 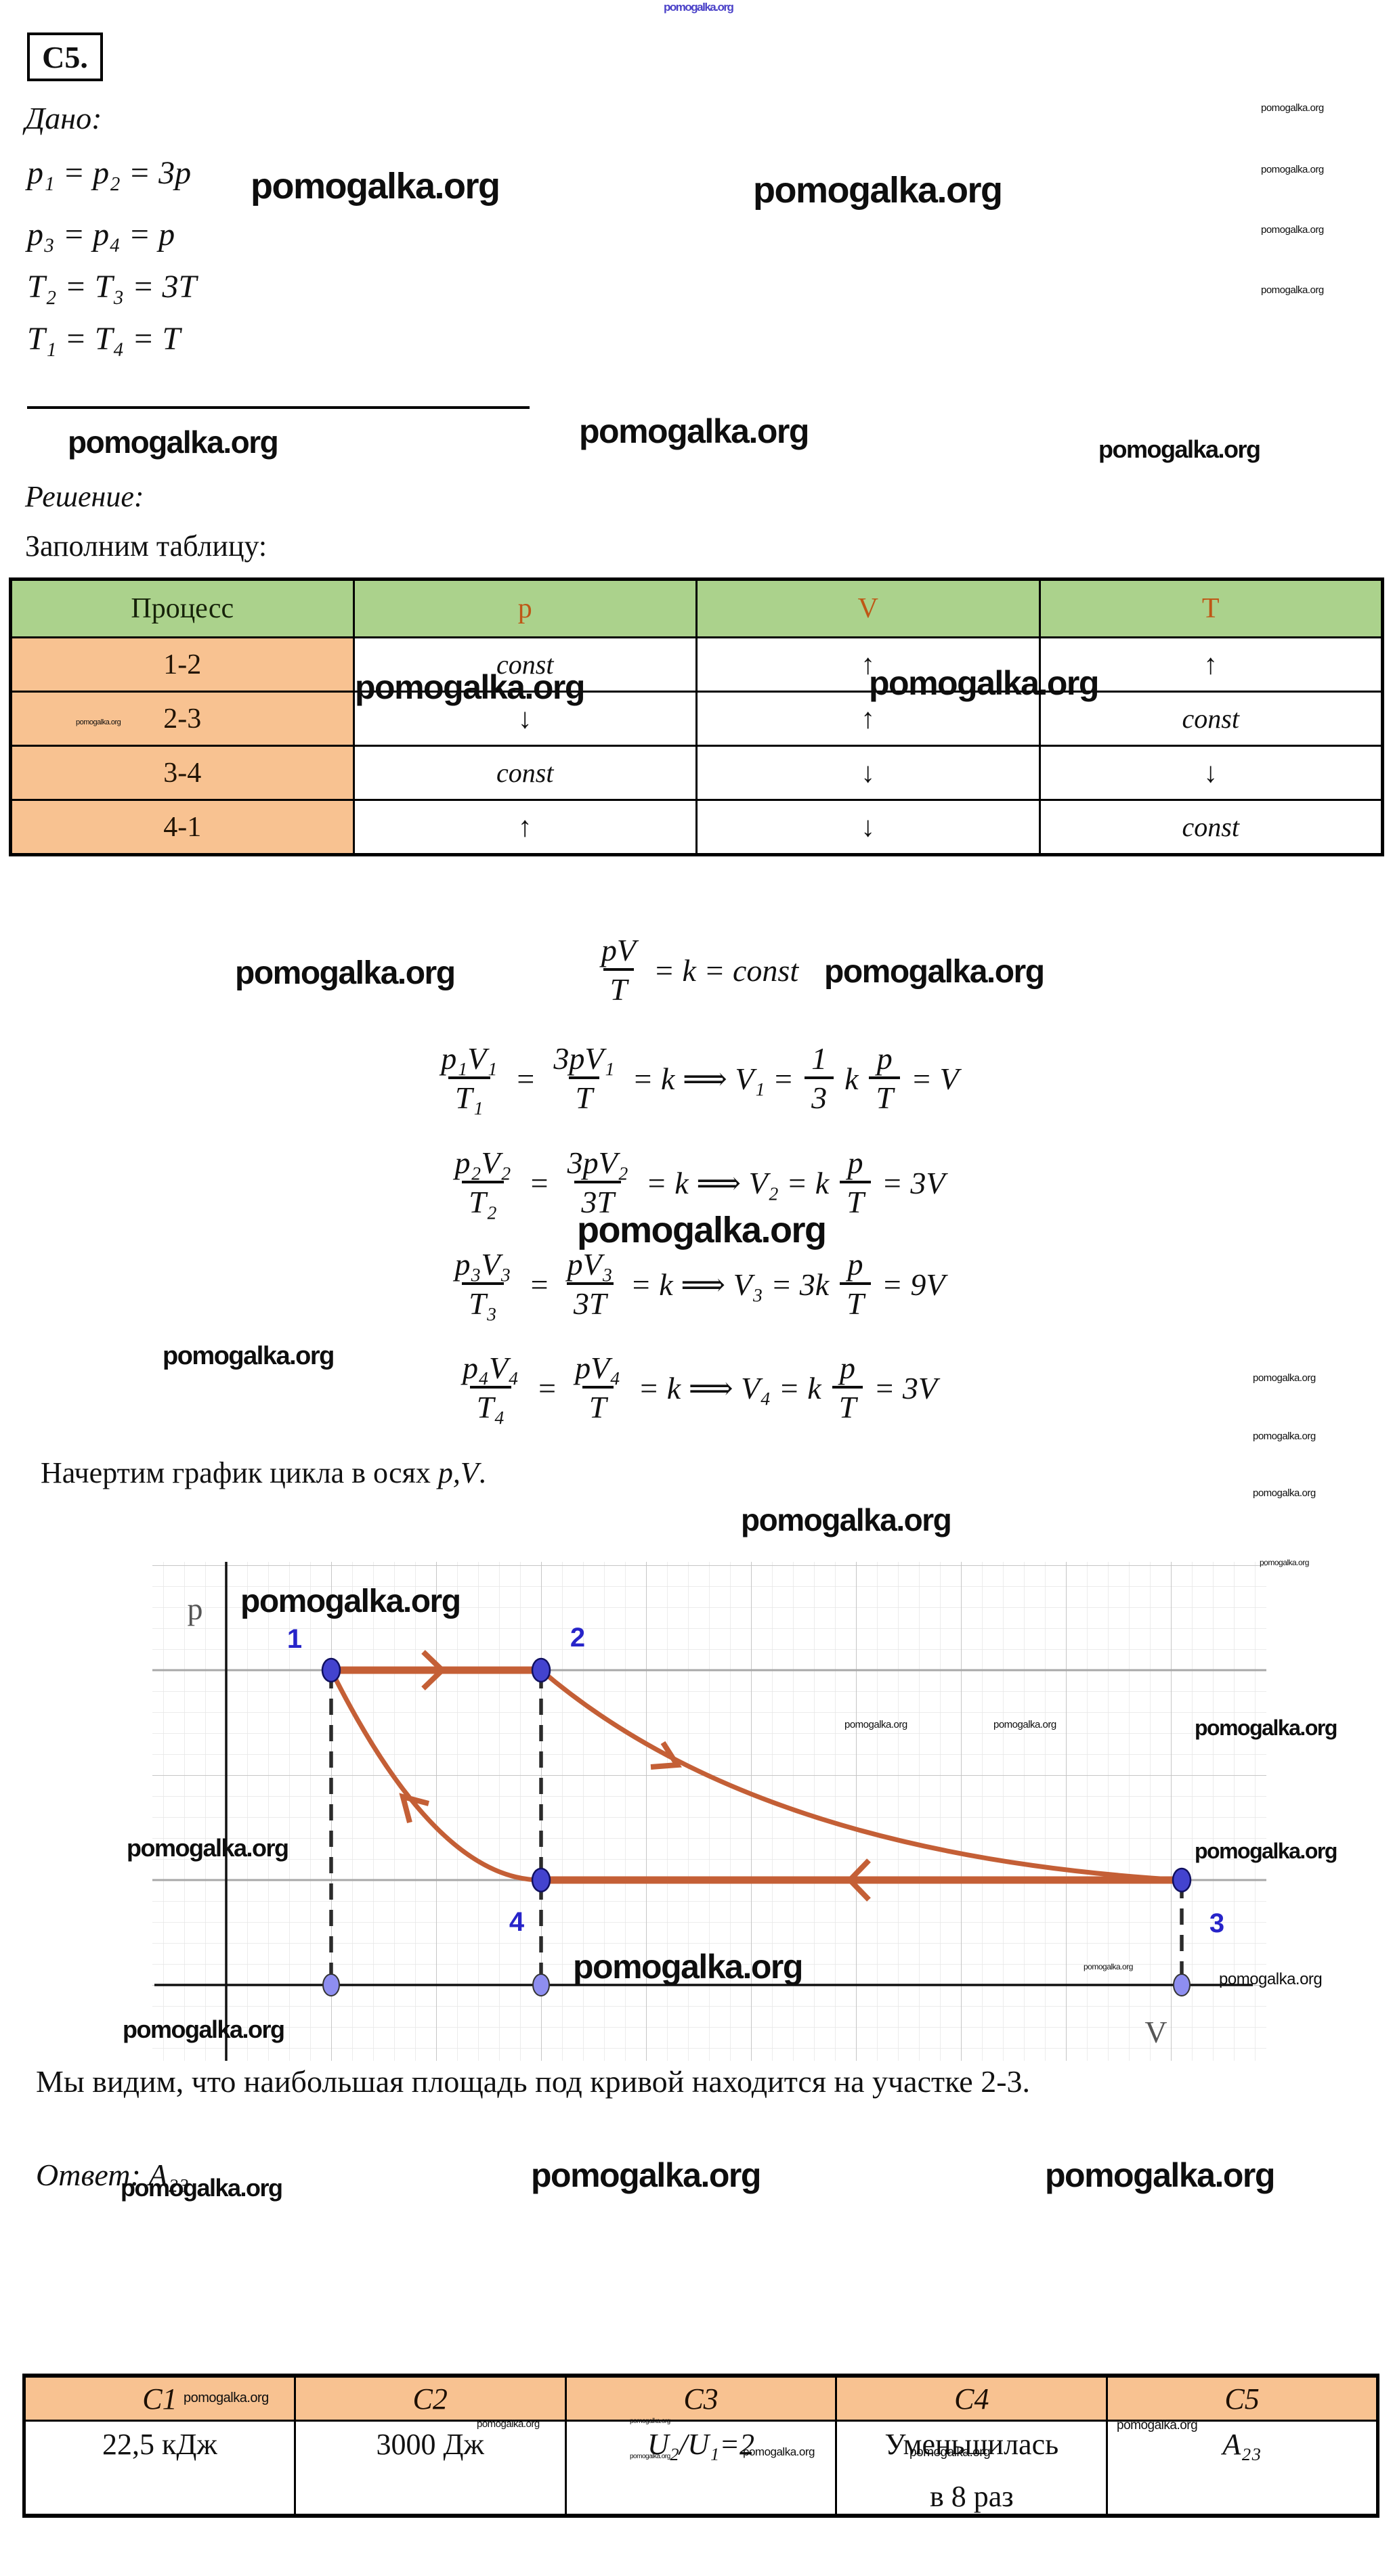 I want to click on given-line: p₁ = p₂ = 3p, so click(x=109, y=173).